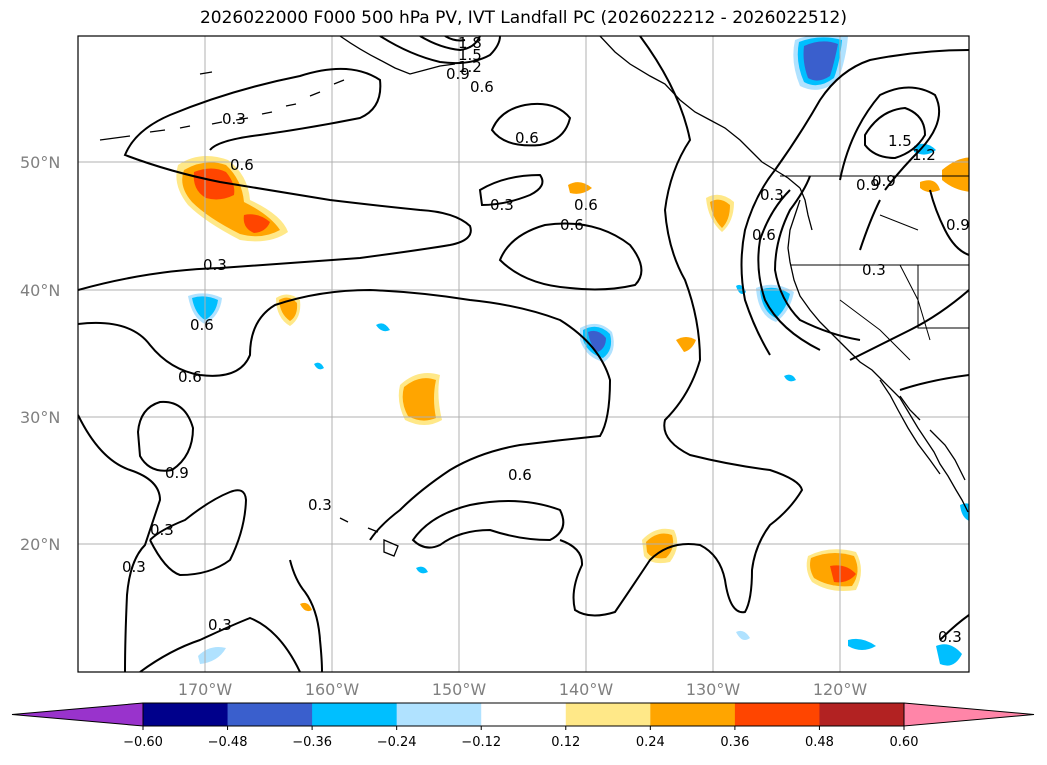 This screenshot has height=765, width=1047. I want to click on contour-high-nw, so click(440, 50).